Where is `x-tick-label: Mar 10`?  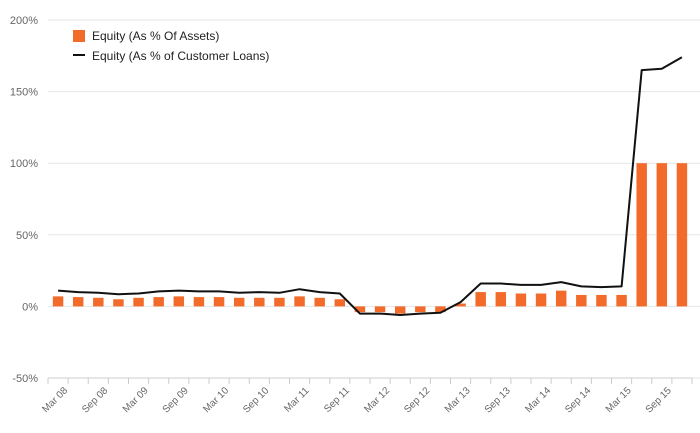 x-tick-label: Mar 10 is located at coordinates (216, 400).